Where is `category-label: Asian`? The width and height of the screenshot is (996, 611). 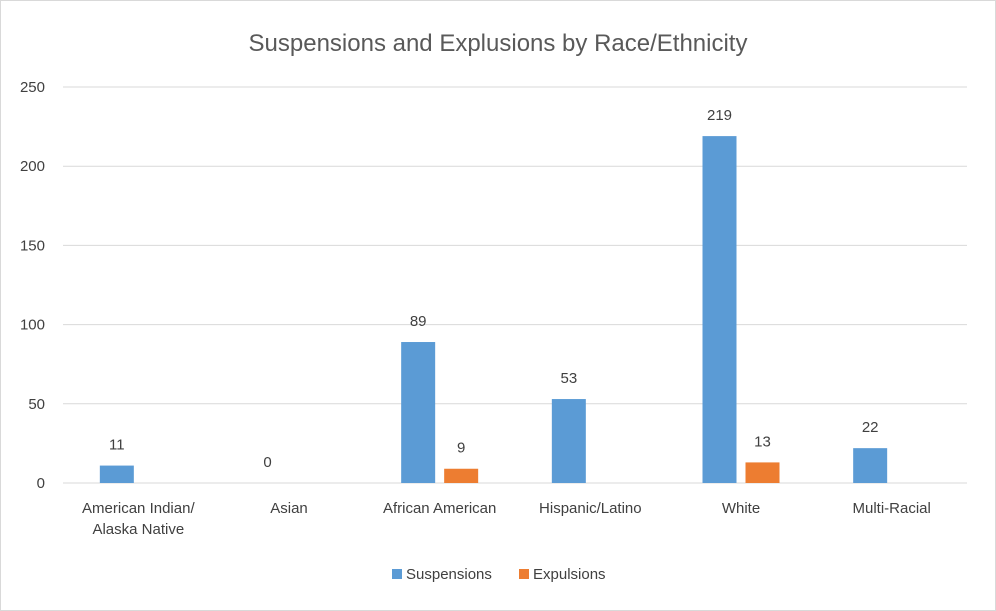 category-label: Asian is located at coordinates (289, 508).